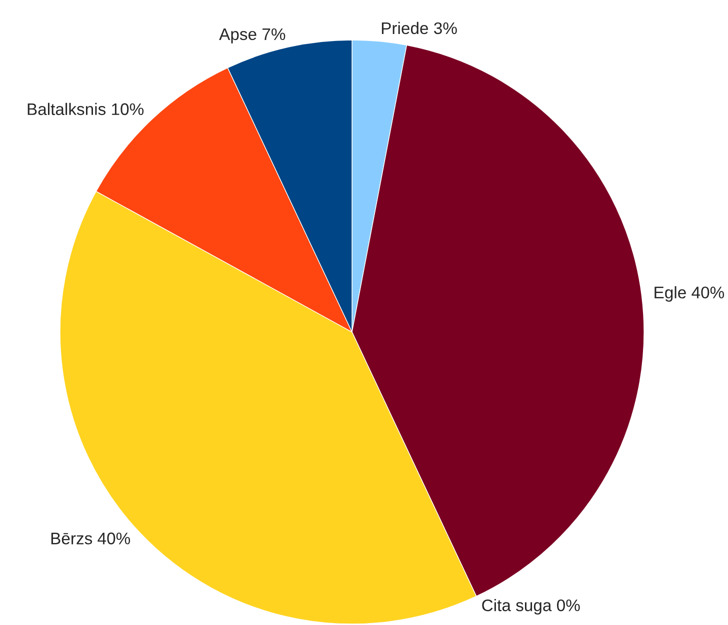 The image size is (728, 625). I want to click on slice-label: Baltalksnis 10%, so click(86, 109).